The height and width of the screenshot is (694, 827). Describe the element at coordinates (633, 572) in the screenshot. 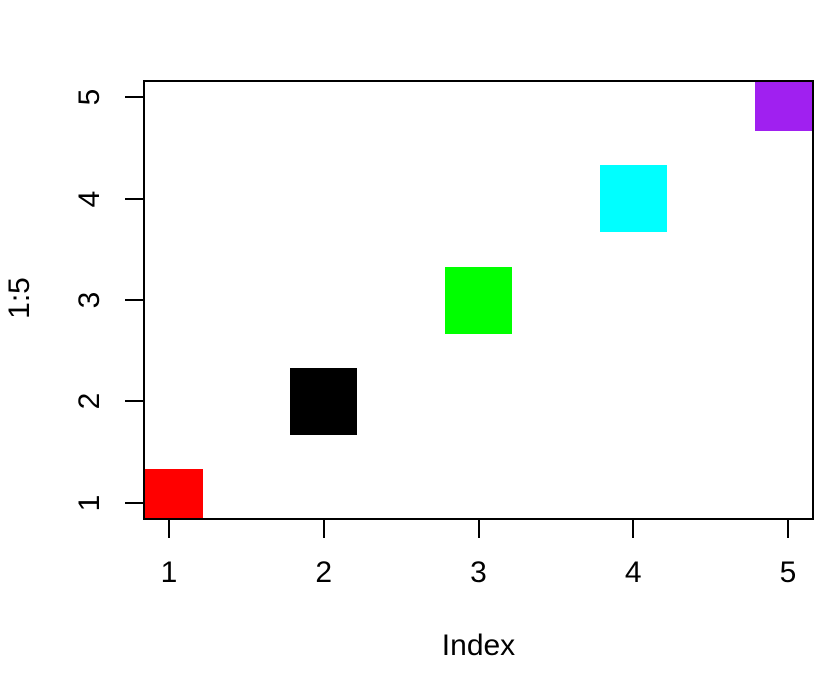

I see `x-tick-label: 4` at that location.